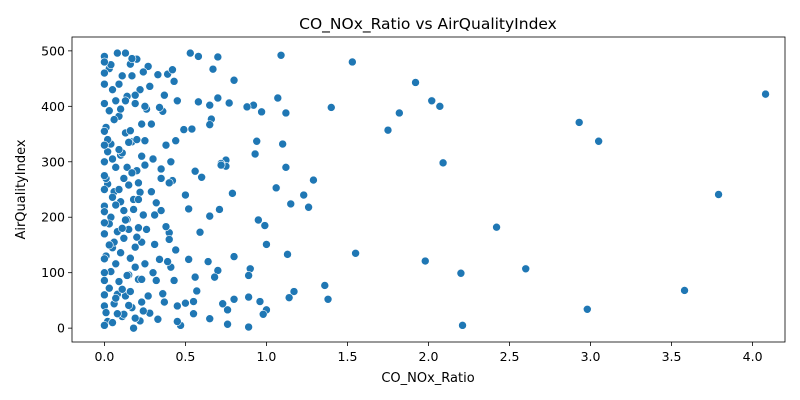 The width and height of the screenshot is (800, 400). What do you see at coordinates (53, 50) in the screenshot?
I see `y-tick-label: 500` at bounding box center [53, 50].